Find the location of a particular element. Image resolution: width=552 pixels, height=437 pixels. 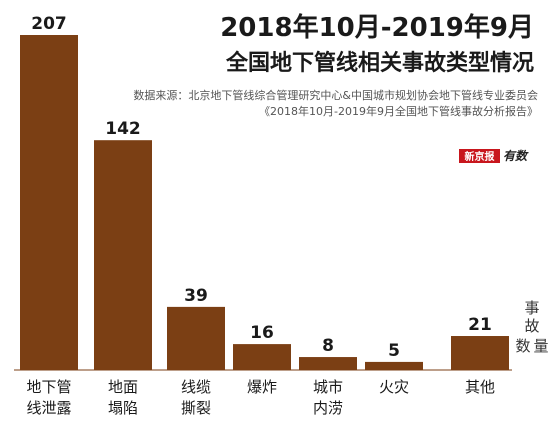

unit-char-2: 数 is located at coordinates (522, 346).